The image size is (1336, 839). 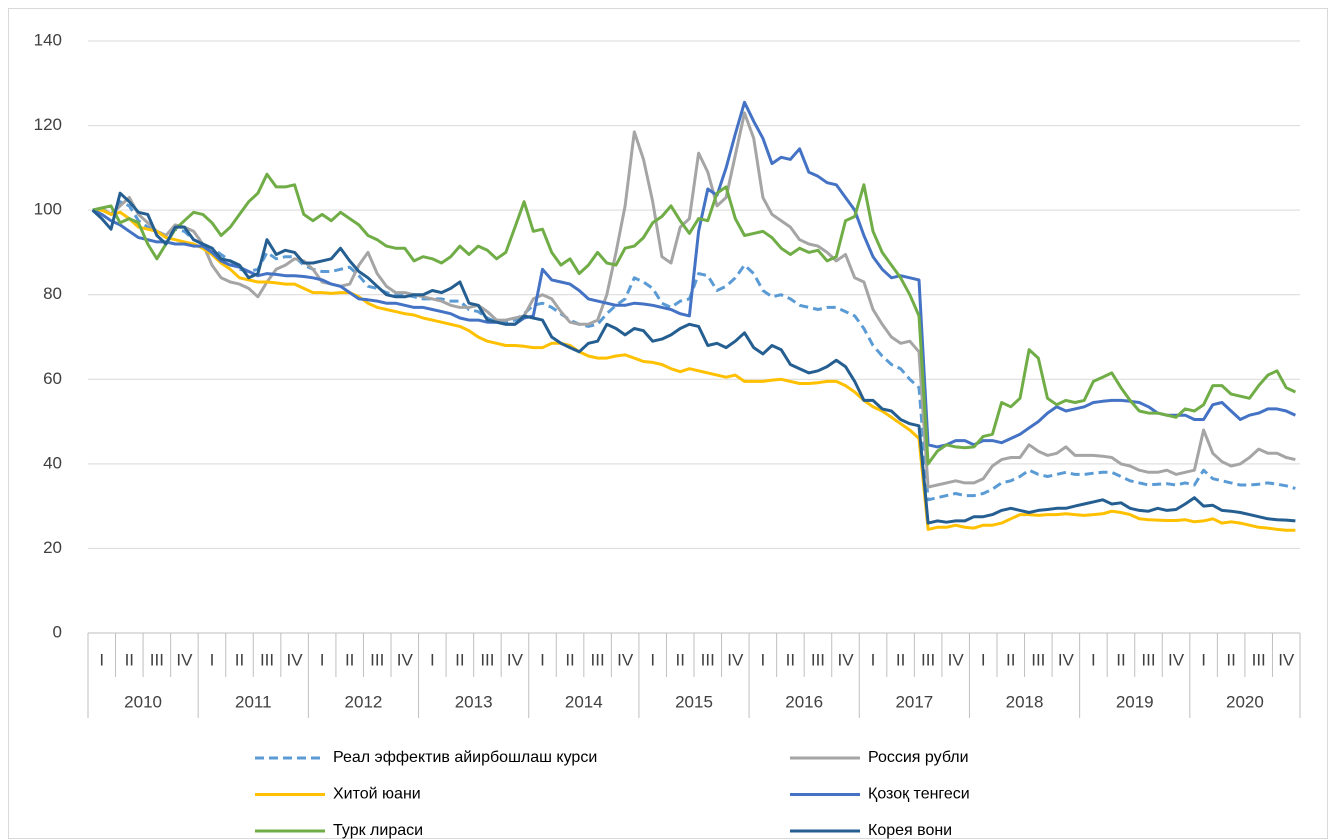 What do you see at coordinates (465, 757) in the screenshot?
I see `legend-label: Реал эффектив айирбошлаш курси` at bounding box center [465, 757].